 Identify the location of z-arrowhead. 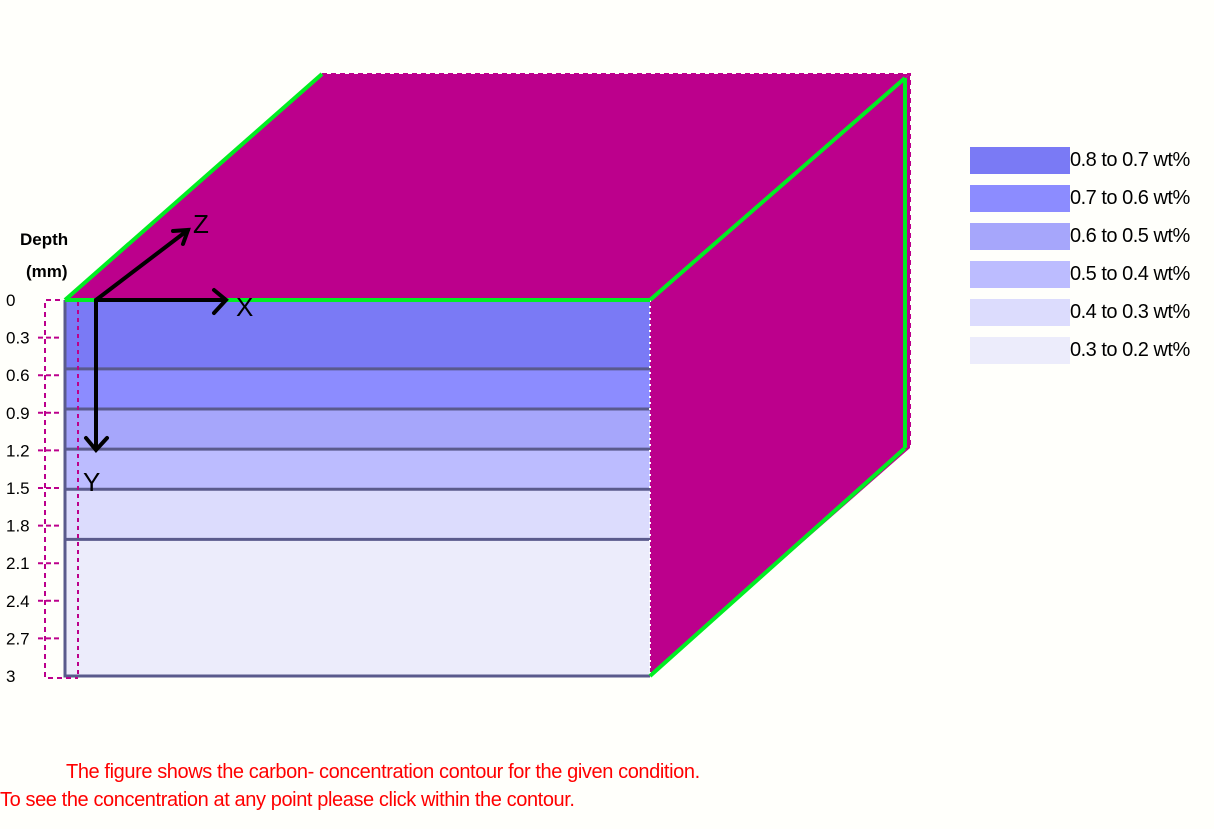
(181, 236).